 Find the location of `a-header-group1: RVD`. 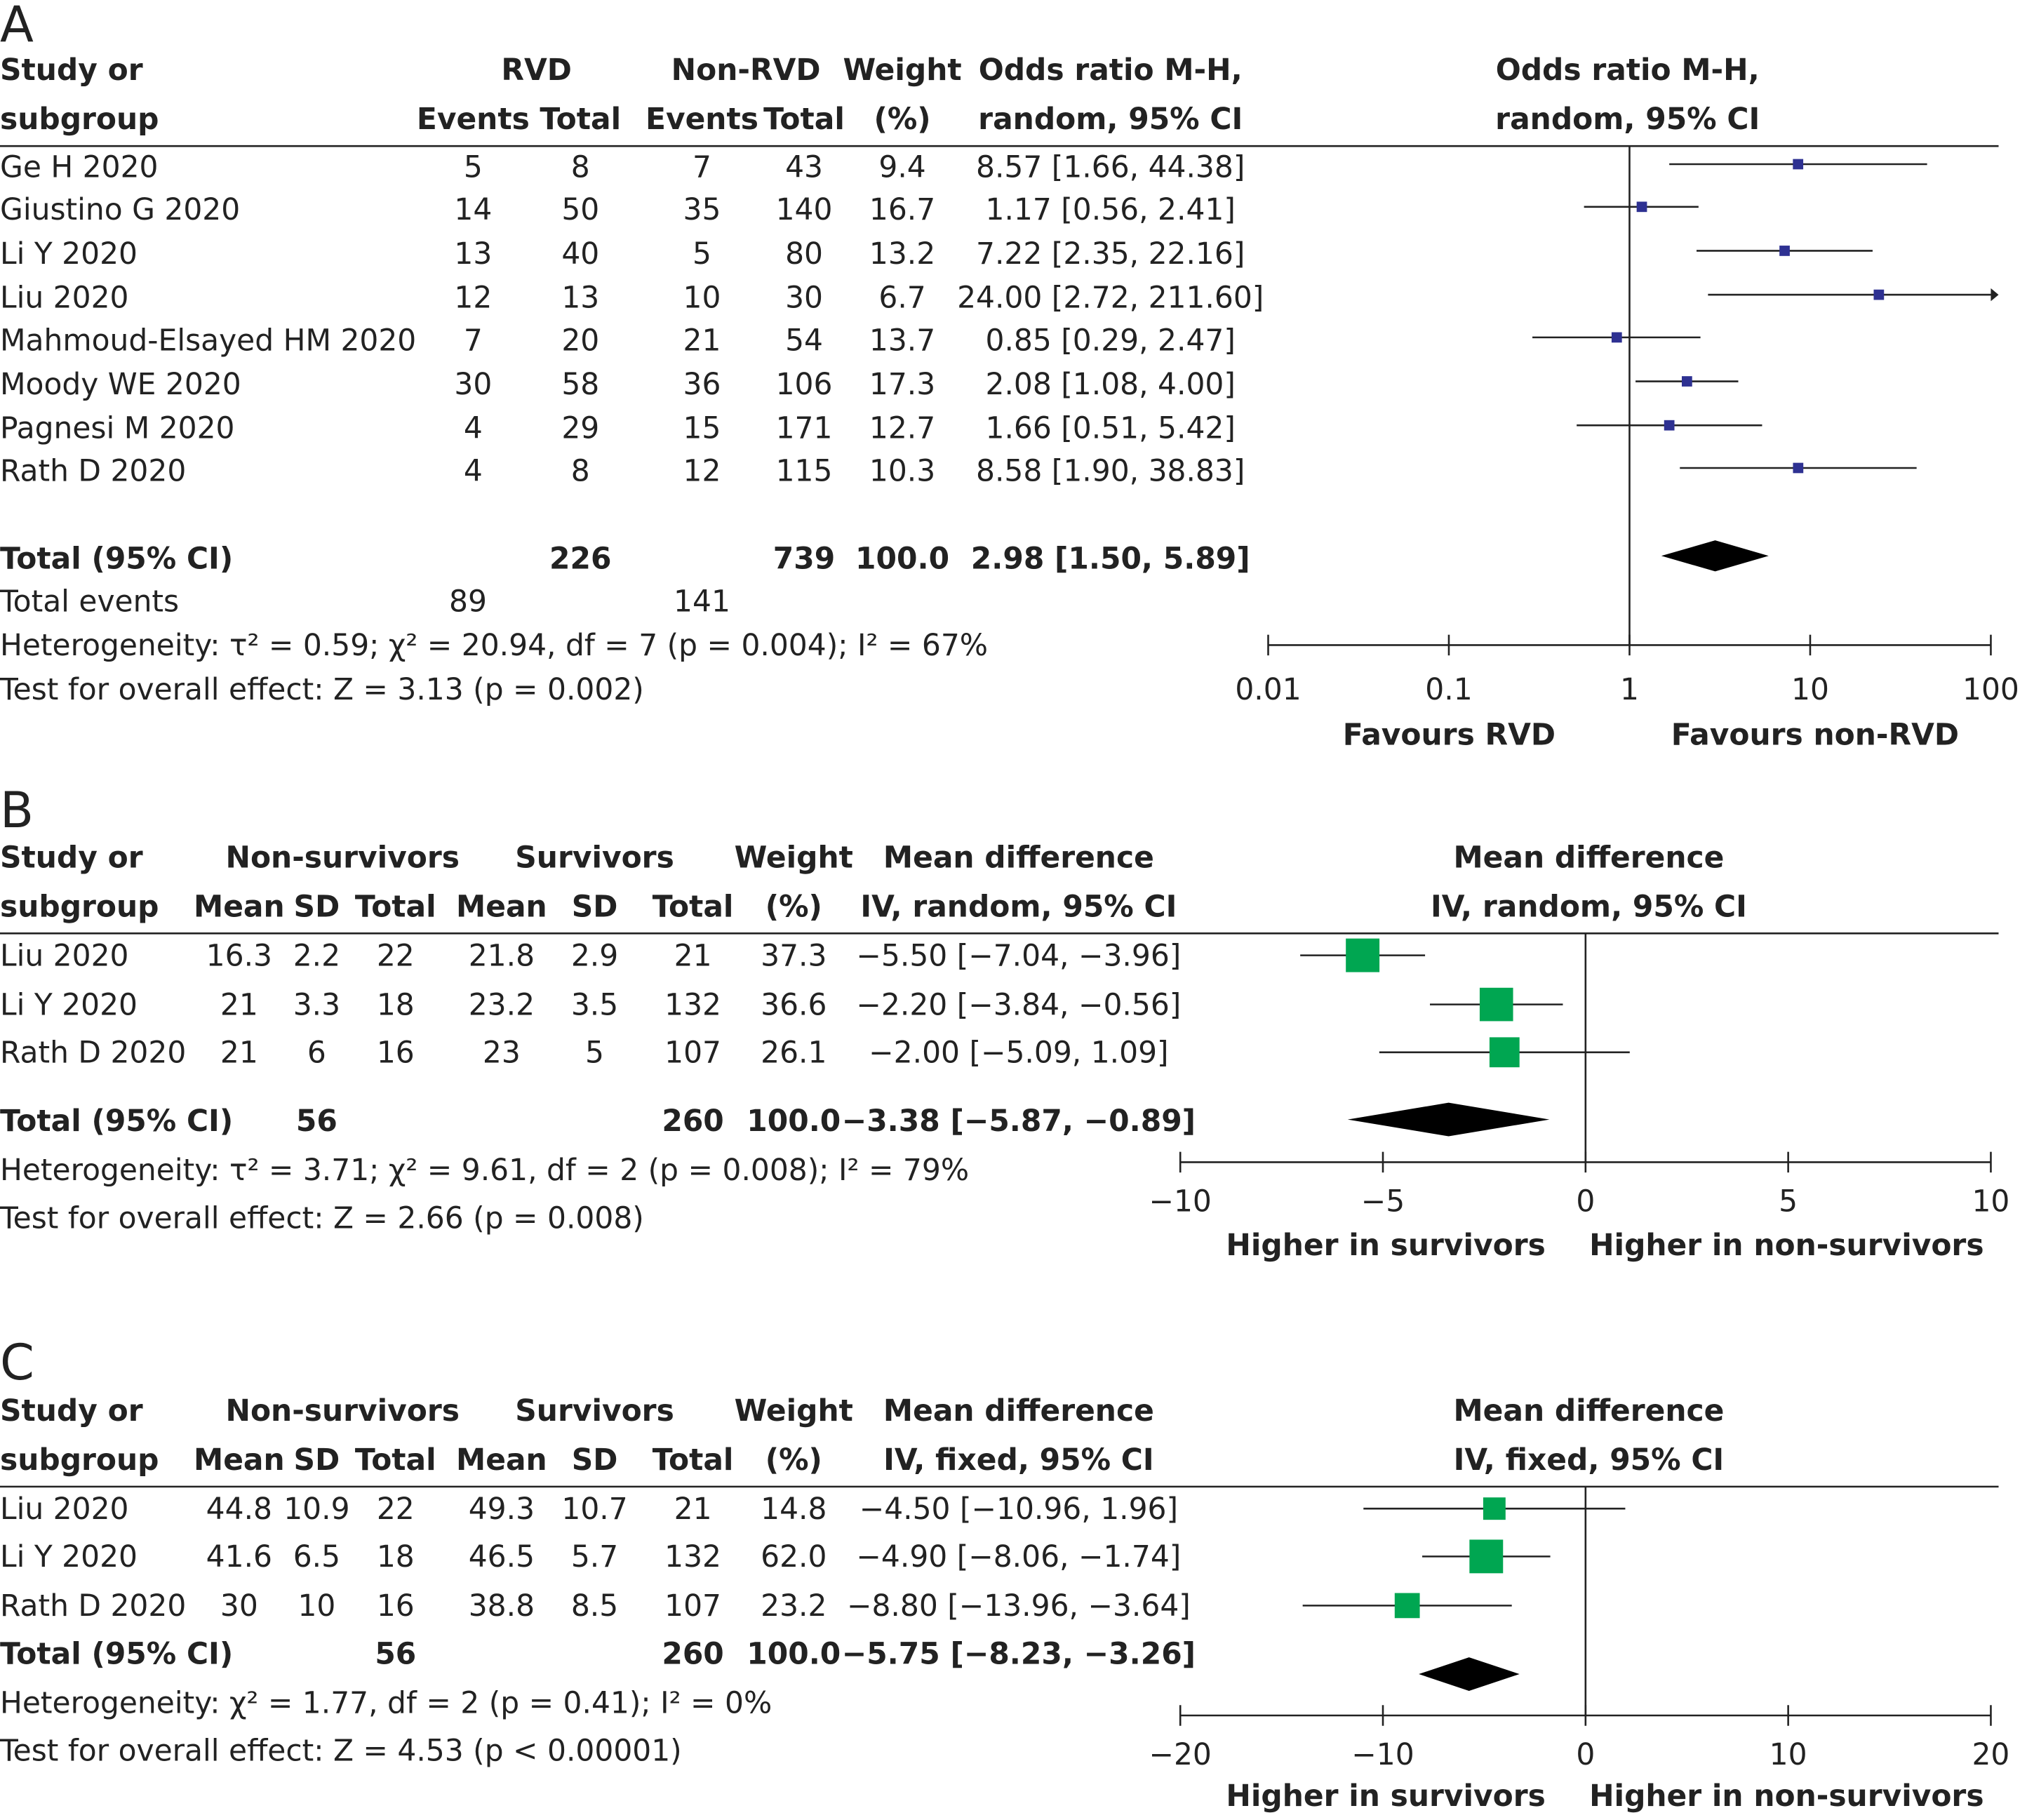

a-header-group1: RVD is located at coordinates (536, 70).